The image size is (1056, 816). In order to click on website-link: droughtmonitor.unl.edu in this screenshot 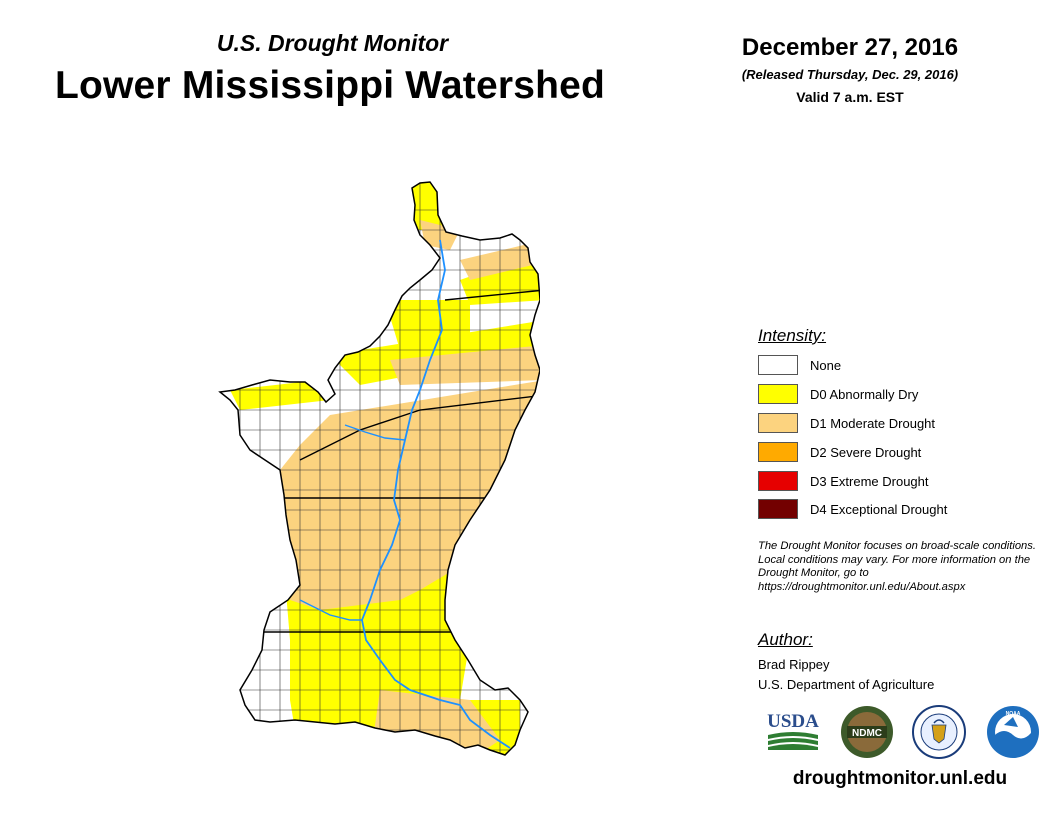, I will do `click(900, 778)`.